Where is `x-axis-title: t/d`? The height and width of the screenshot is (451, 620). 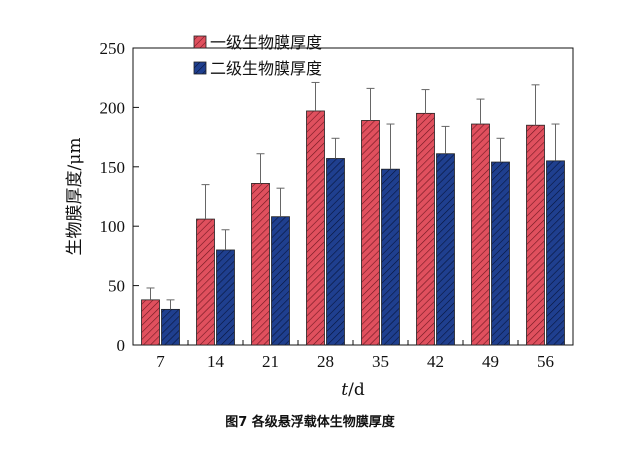 x-axis-title: t/d is located at coordinates (353, 390).